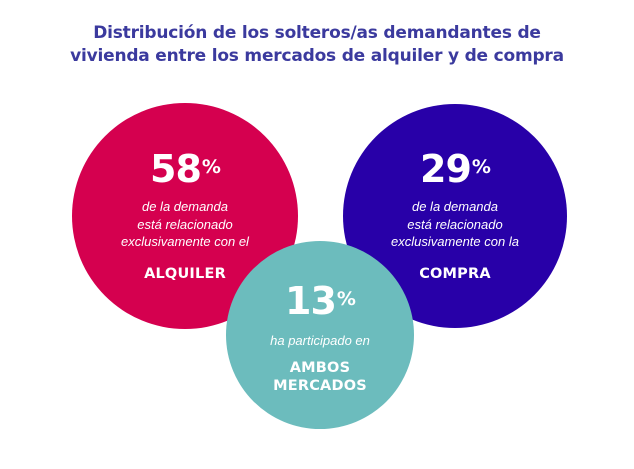 The width and height of the screenshot is (634, 469). Describe the element at coordinates (320, 377) in the screenshot. I see `ambos-label: AMBOS MERCADOS` at that location.